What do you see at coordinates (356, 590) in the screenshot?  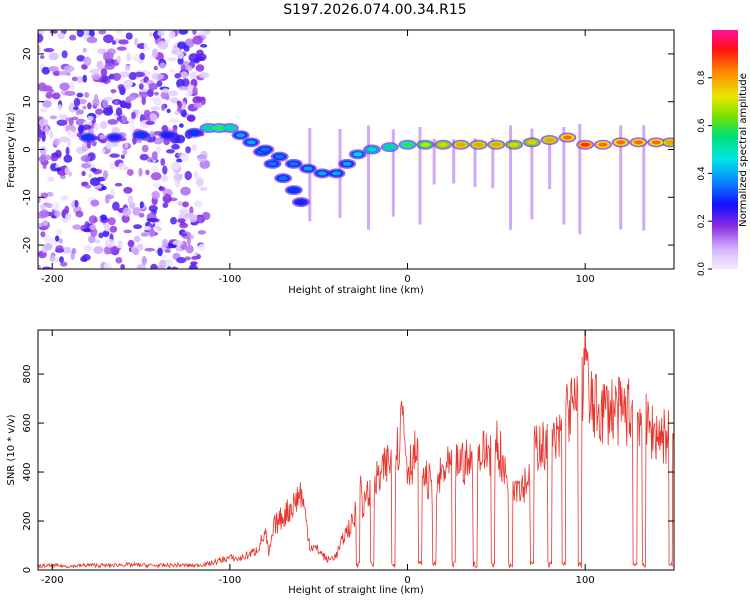 I see `snr-x-label: Height of straight line (km)` at bounding box center [356, 590].